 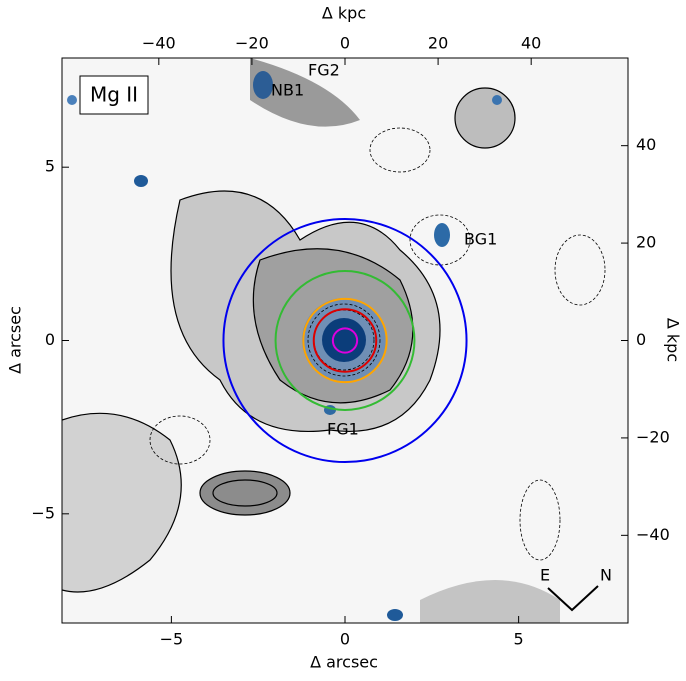 What do you see at coordinates (653, 436) in the screenshot?
I see `y2-tick-label: −20` at bounding box center [653, 436].